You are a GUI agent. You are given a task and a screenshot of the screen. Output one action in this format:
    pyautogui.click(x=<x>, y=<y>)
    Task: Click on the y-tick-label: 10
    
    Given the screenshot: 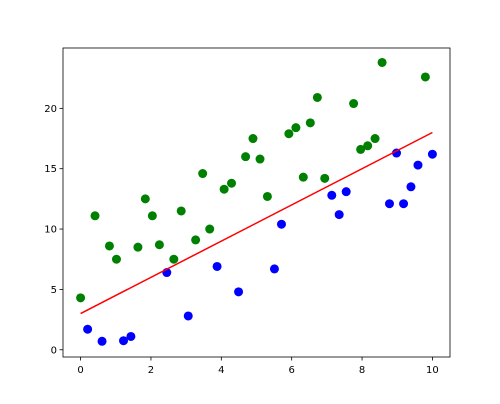 What is the action you would take?
    pyautogui.click(x=50, y=230)
    